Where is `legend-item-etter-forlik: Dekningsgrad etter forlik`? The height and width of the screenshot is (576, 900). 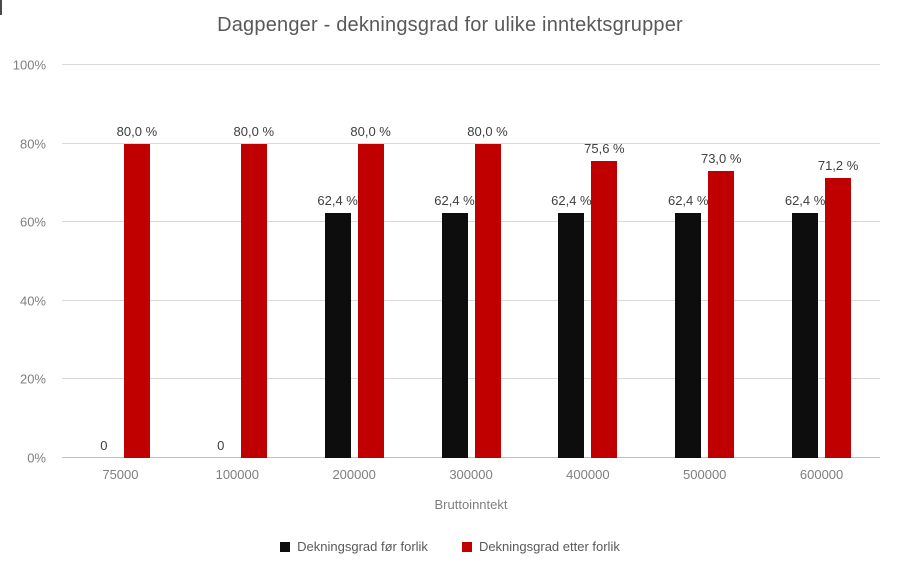 legend-item-etter-forlik: Dekningsgrad etter forlik is located at coordinates (540, 546).